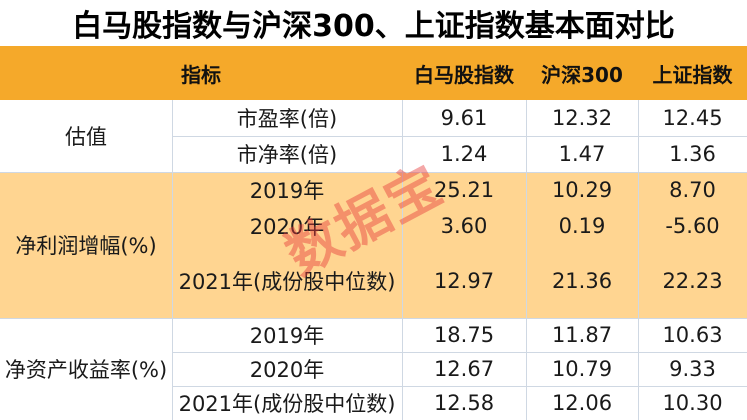 Image resolution: width=747 pixels, height=420 pixels. What do you see at coordinates (373, 26) in the screenshot?
I see `page-title: 白马股指数与沪深300、上证指数基本面对比` at bounding box center [373, 26].